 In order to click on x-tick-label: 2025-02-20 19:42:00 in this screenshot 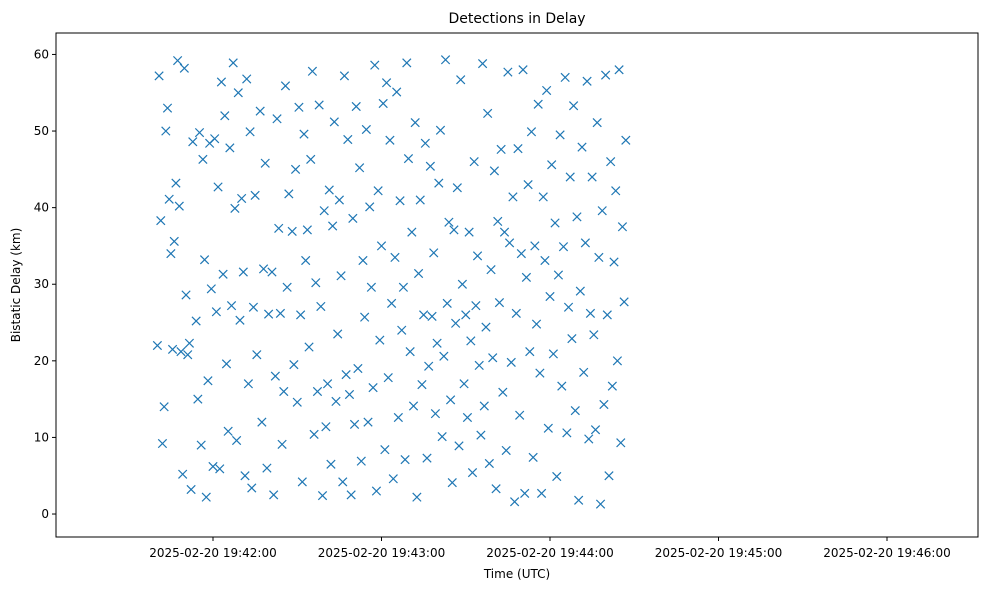, I will do `click(212, 553)`.